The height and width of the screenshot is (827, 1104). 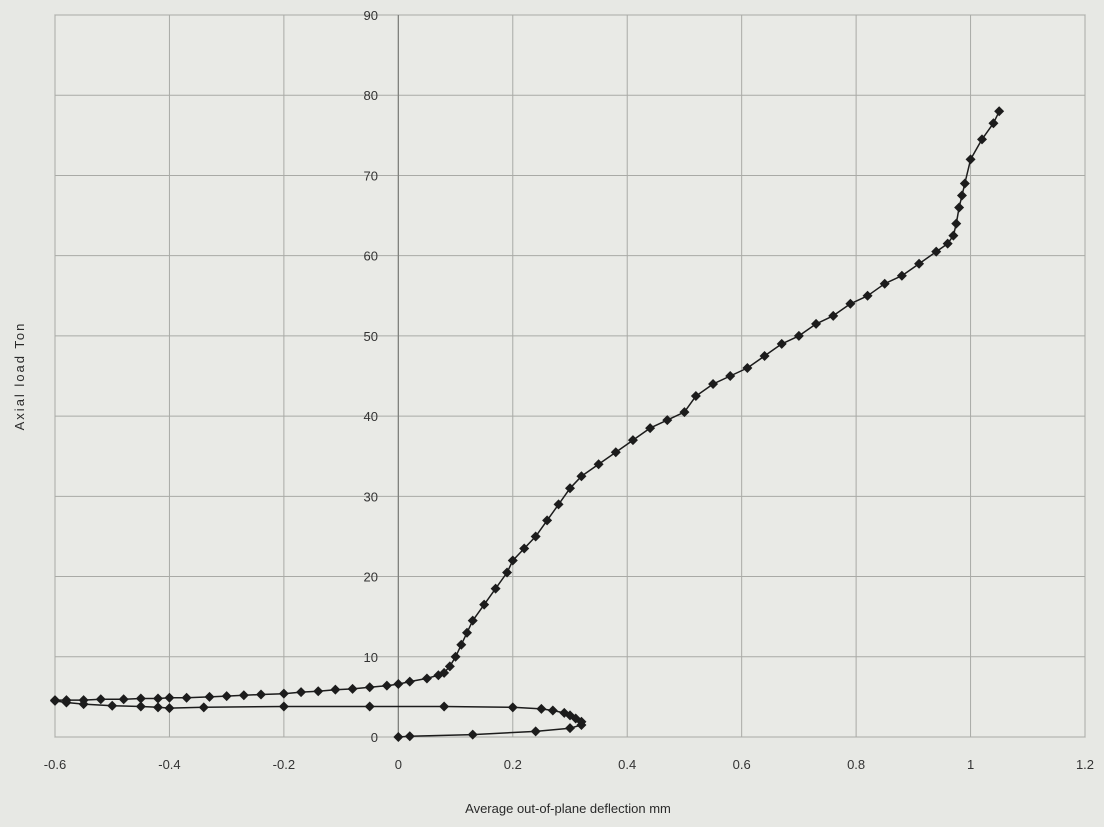 What do you see at coordinates (513, 764) in the screenshot?
I see `x-tick-label: 0.2` at bounding box center [513, 764].